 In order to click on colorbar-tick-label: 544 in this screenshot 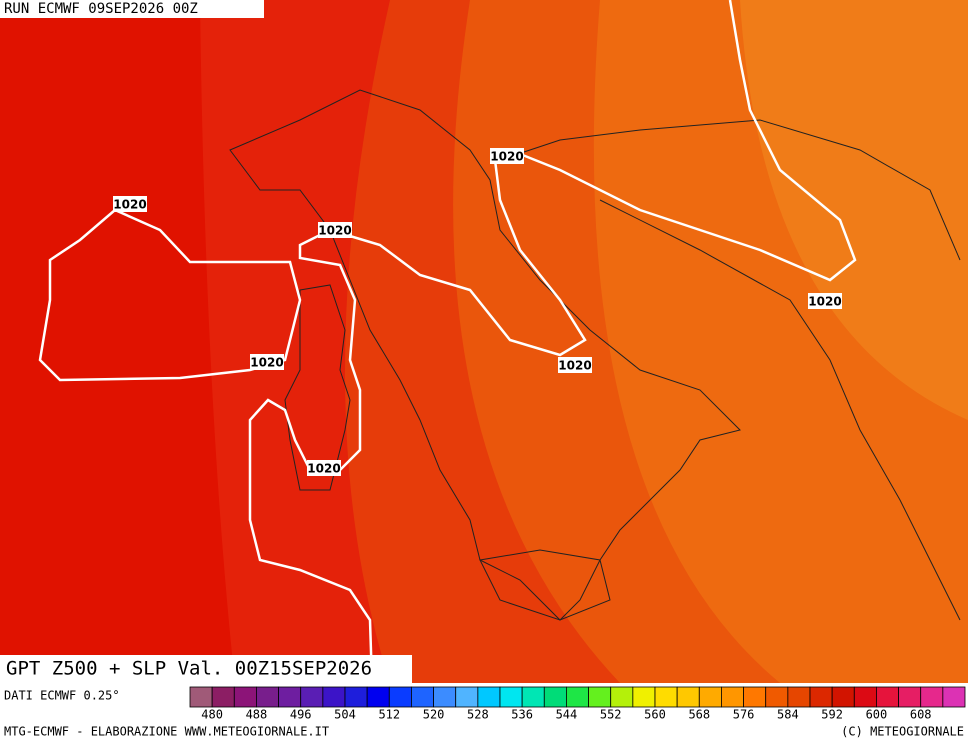, I will do `click(567, 715)`.